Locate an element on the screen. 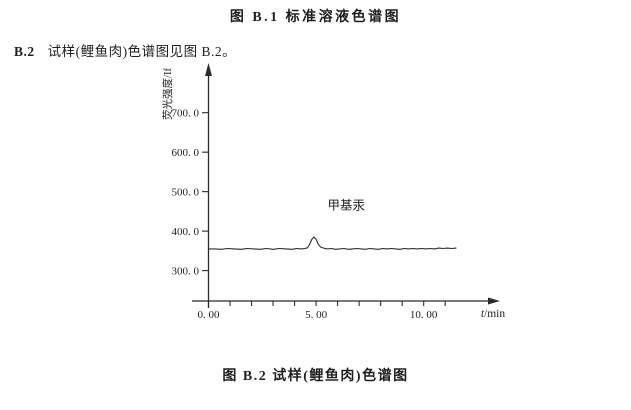 The width and height of the screenshot is (631, 410). figure-b2-caption: 图 B.2 试样(鲤鱼肉)色谱图 is located at coordinates (315, 376).